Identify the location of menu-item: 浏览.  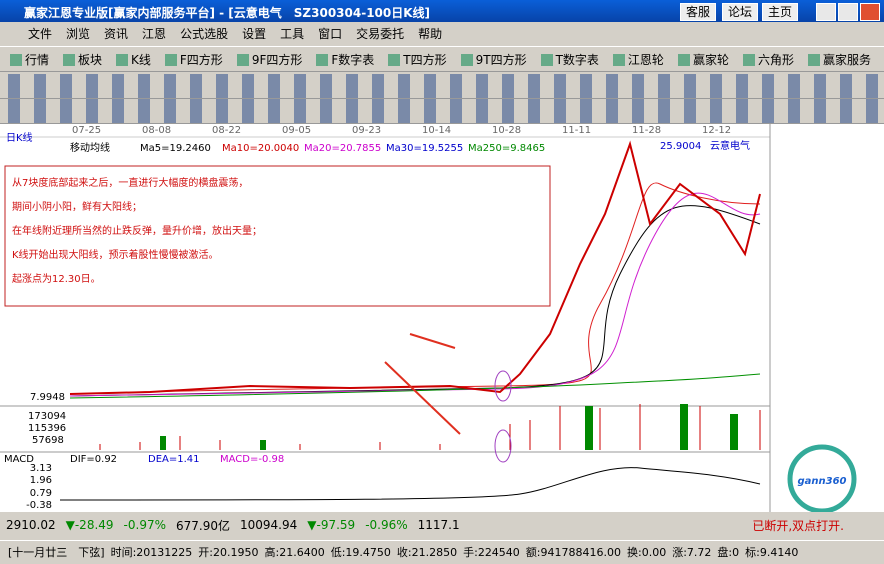
(78, 33).